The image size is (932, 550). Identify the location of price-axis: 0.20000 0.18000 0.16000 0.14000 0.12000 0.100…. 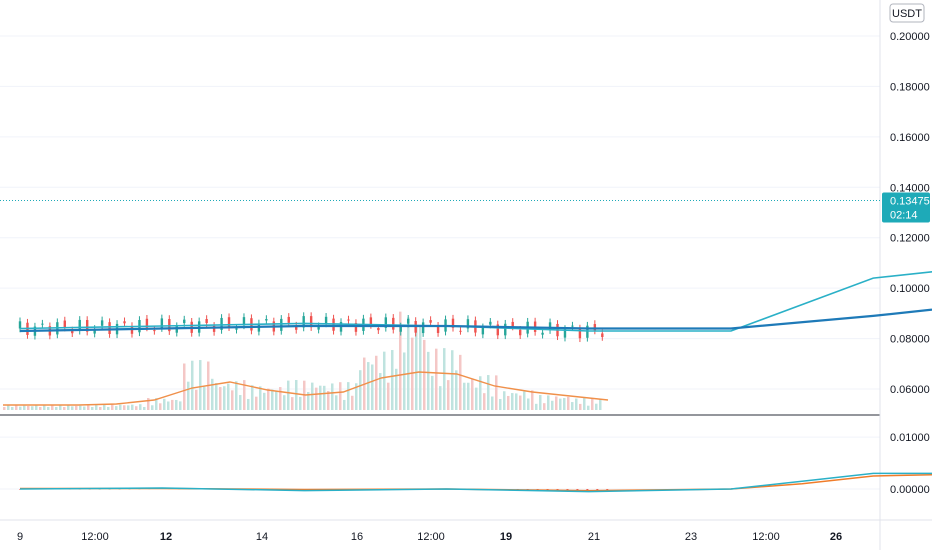
(910, 263).